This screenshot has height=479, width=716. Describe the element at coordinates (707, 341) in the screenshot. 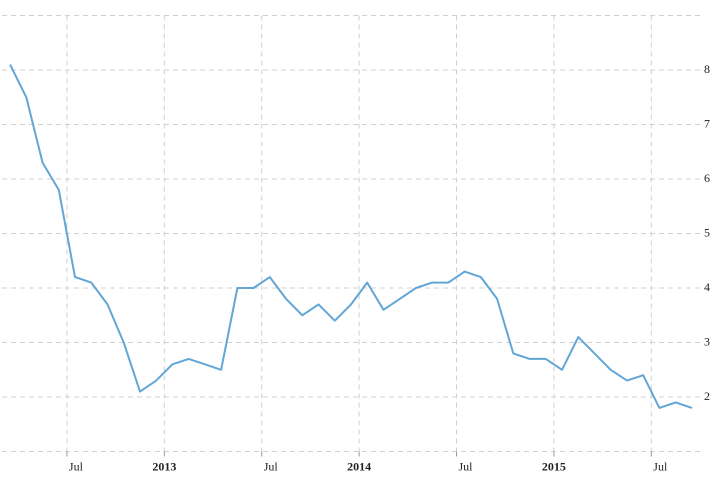

I see `y-tick-label: 3` at that location.